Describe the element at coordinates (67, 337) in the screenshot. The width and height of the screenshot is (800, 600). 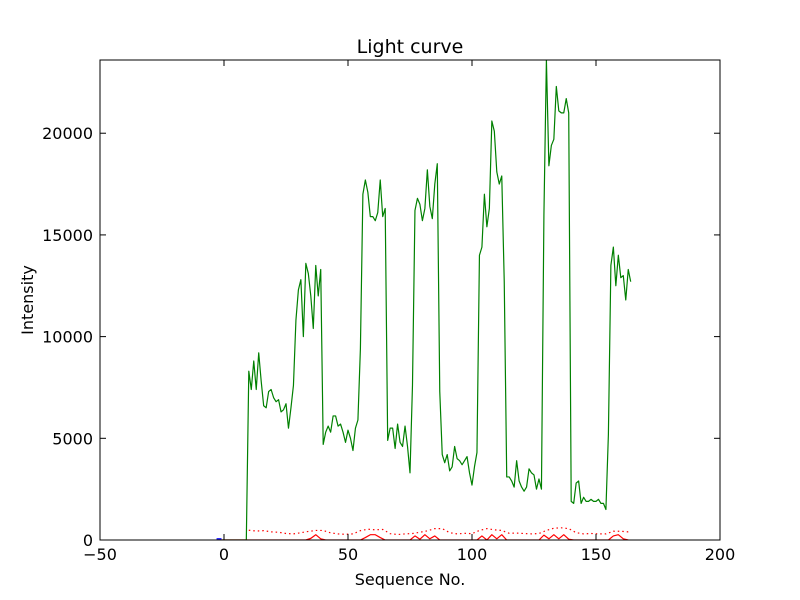
I see `y-tick-label: 10000` at that location.